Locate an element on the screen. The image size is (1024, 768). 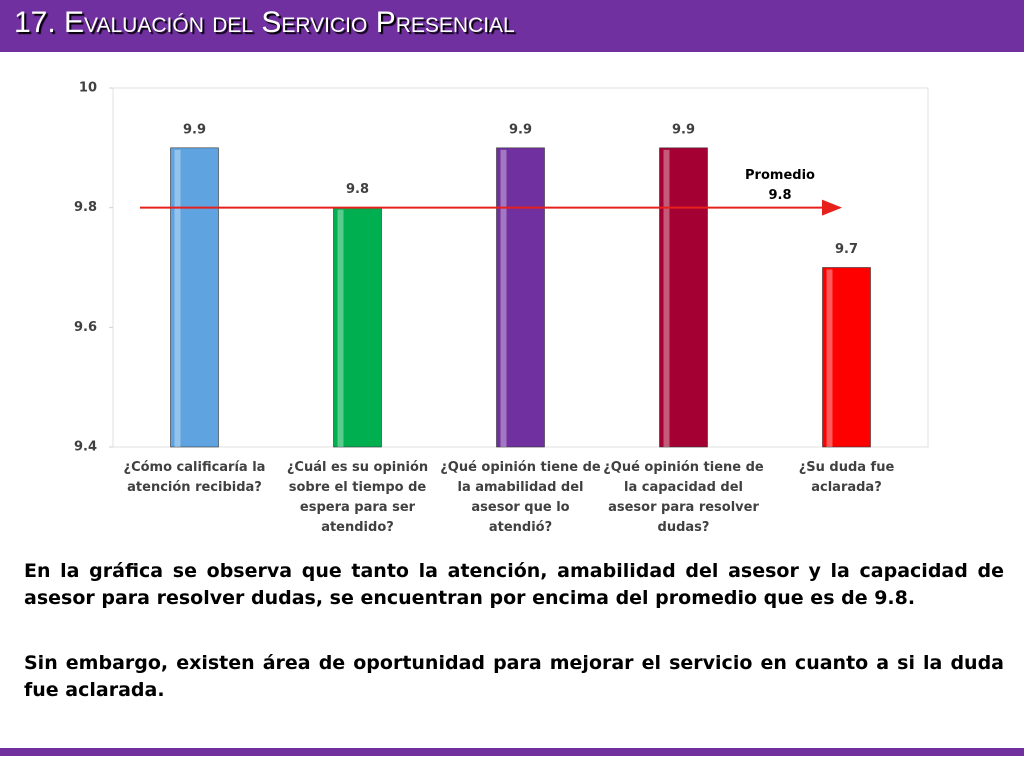
x-tick-label: ¿Cómo calificaría la atención recibida? is located at coordinates (194, 477).